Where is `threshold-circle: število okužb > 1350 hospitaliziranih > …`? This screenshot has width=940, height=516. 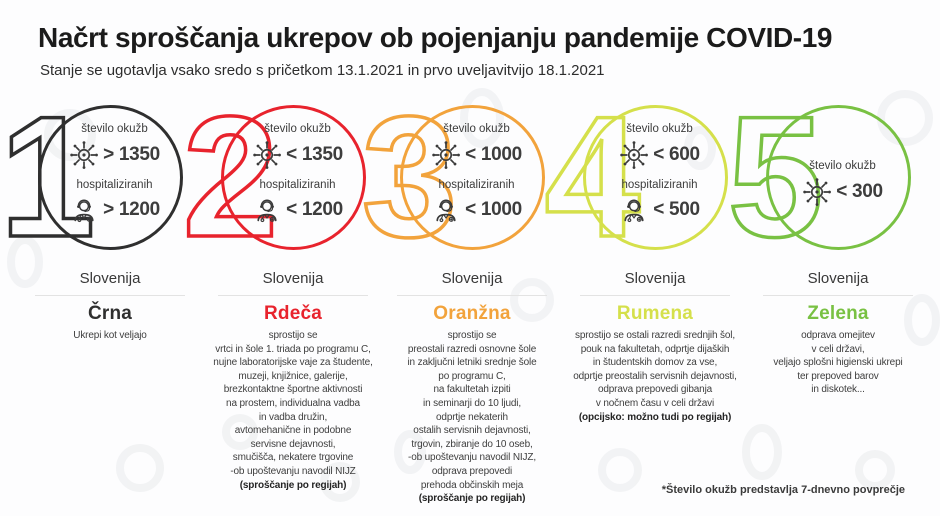
threshold-circle: število okužb > 1350 hospitaliziranih > … is located at coordinates (110, 177).